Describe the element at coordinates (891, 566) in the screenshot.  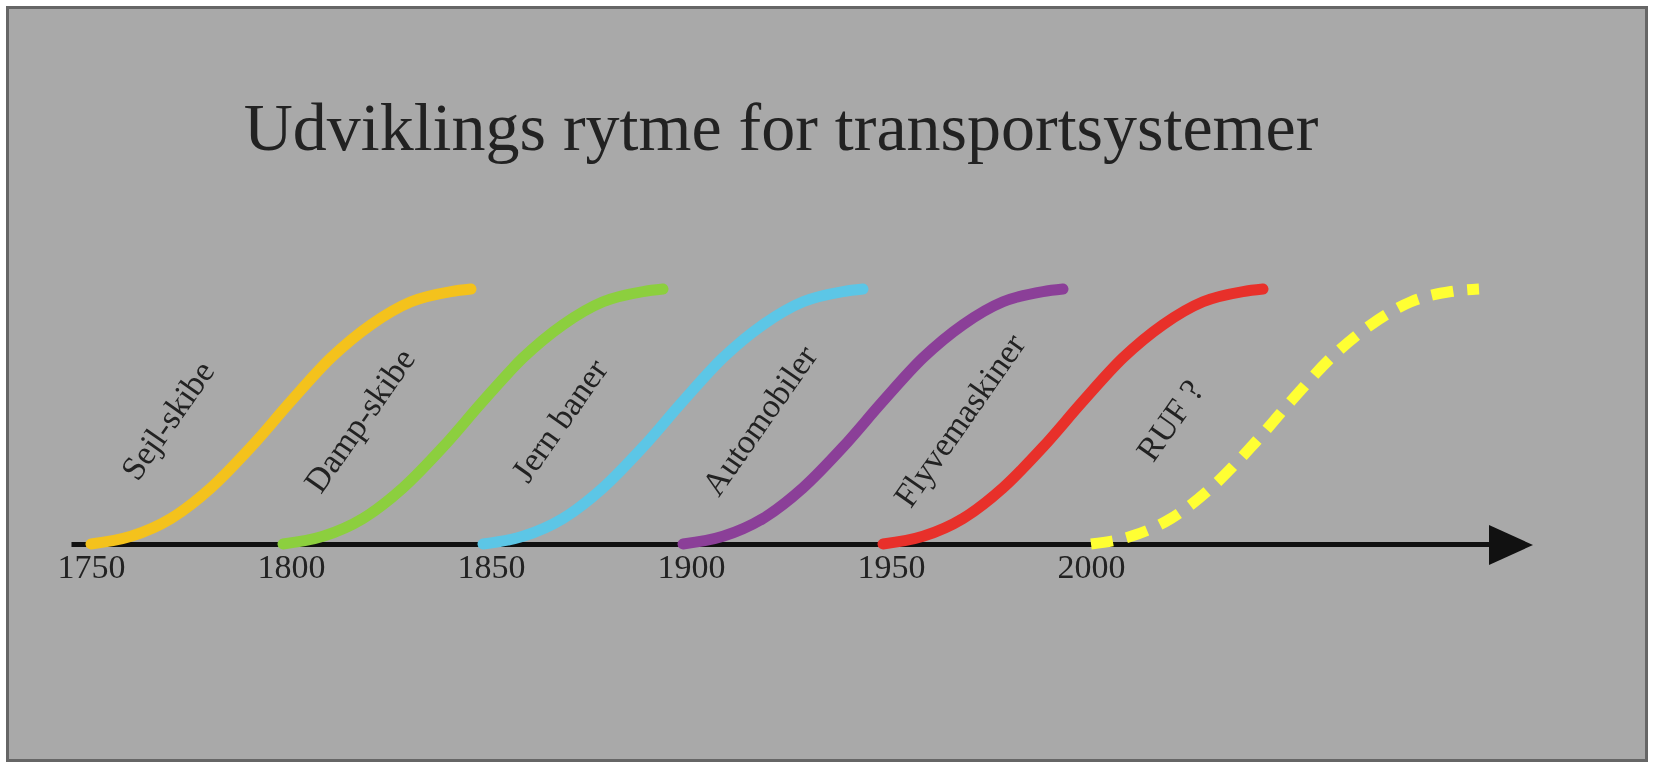
I see `x-tick-label: 1950` at that location.